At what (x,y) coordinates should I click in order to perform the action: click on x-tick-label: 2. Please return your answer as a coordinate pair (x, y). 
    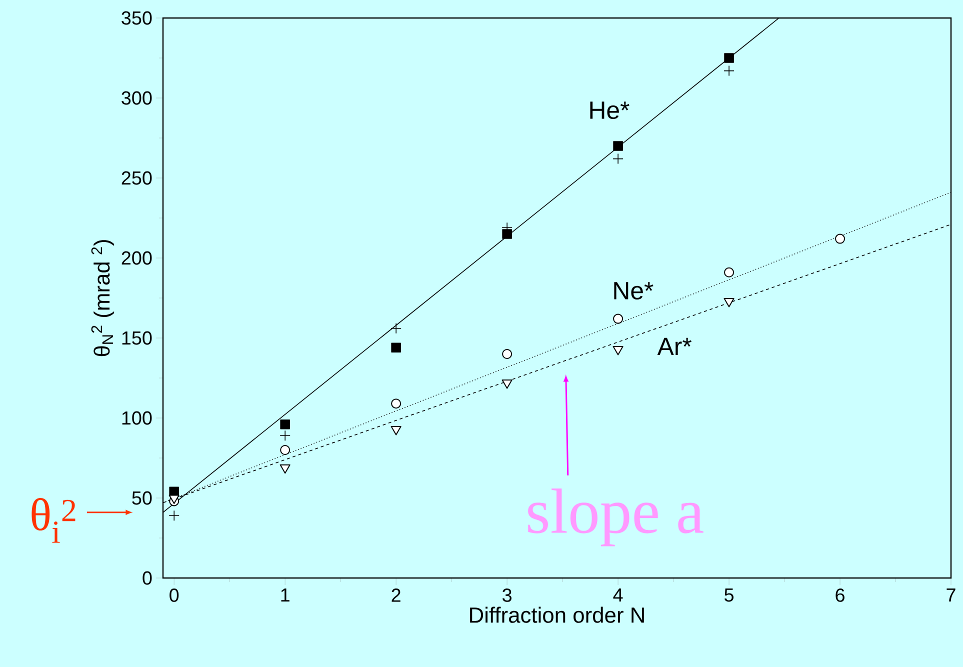
    Looking at the image, I should click on (396, 595).